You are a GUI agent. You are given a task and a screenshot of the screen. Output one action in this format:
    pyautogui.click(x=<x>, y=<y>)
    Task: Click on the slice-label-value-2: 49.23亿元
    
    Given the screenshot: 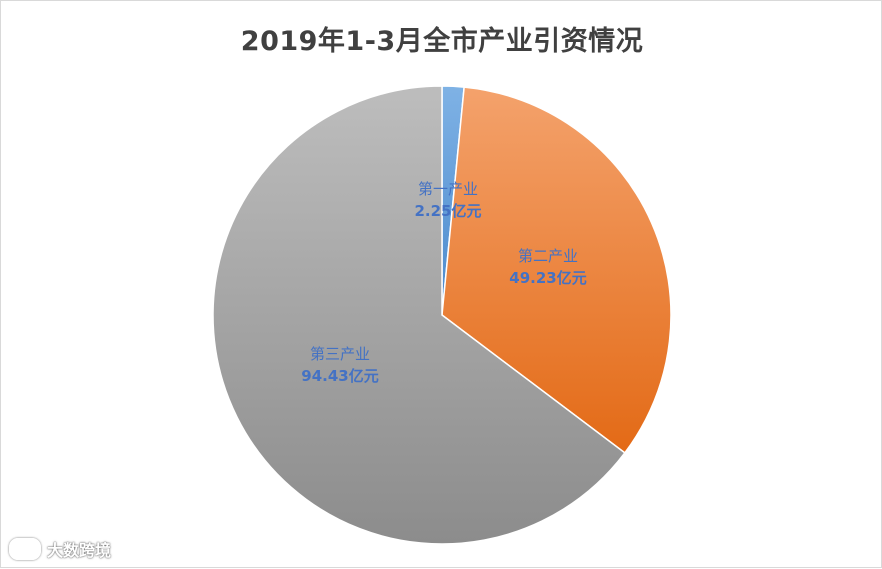 What is the action you would take?
    pyautogui.click(x=547, y=278)
    